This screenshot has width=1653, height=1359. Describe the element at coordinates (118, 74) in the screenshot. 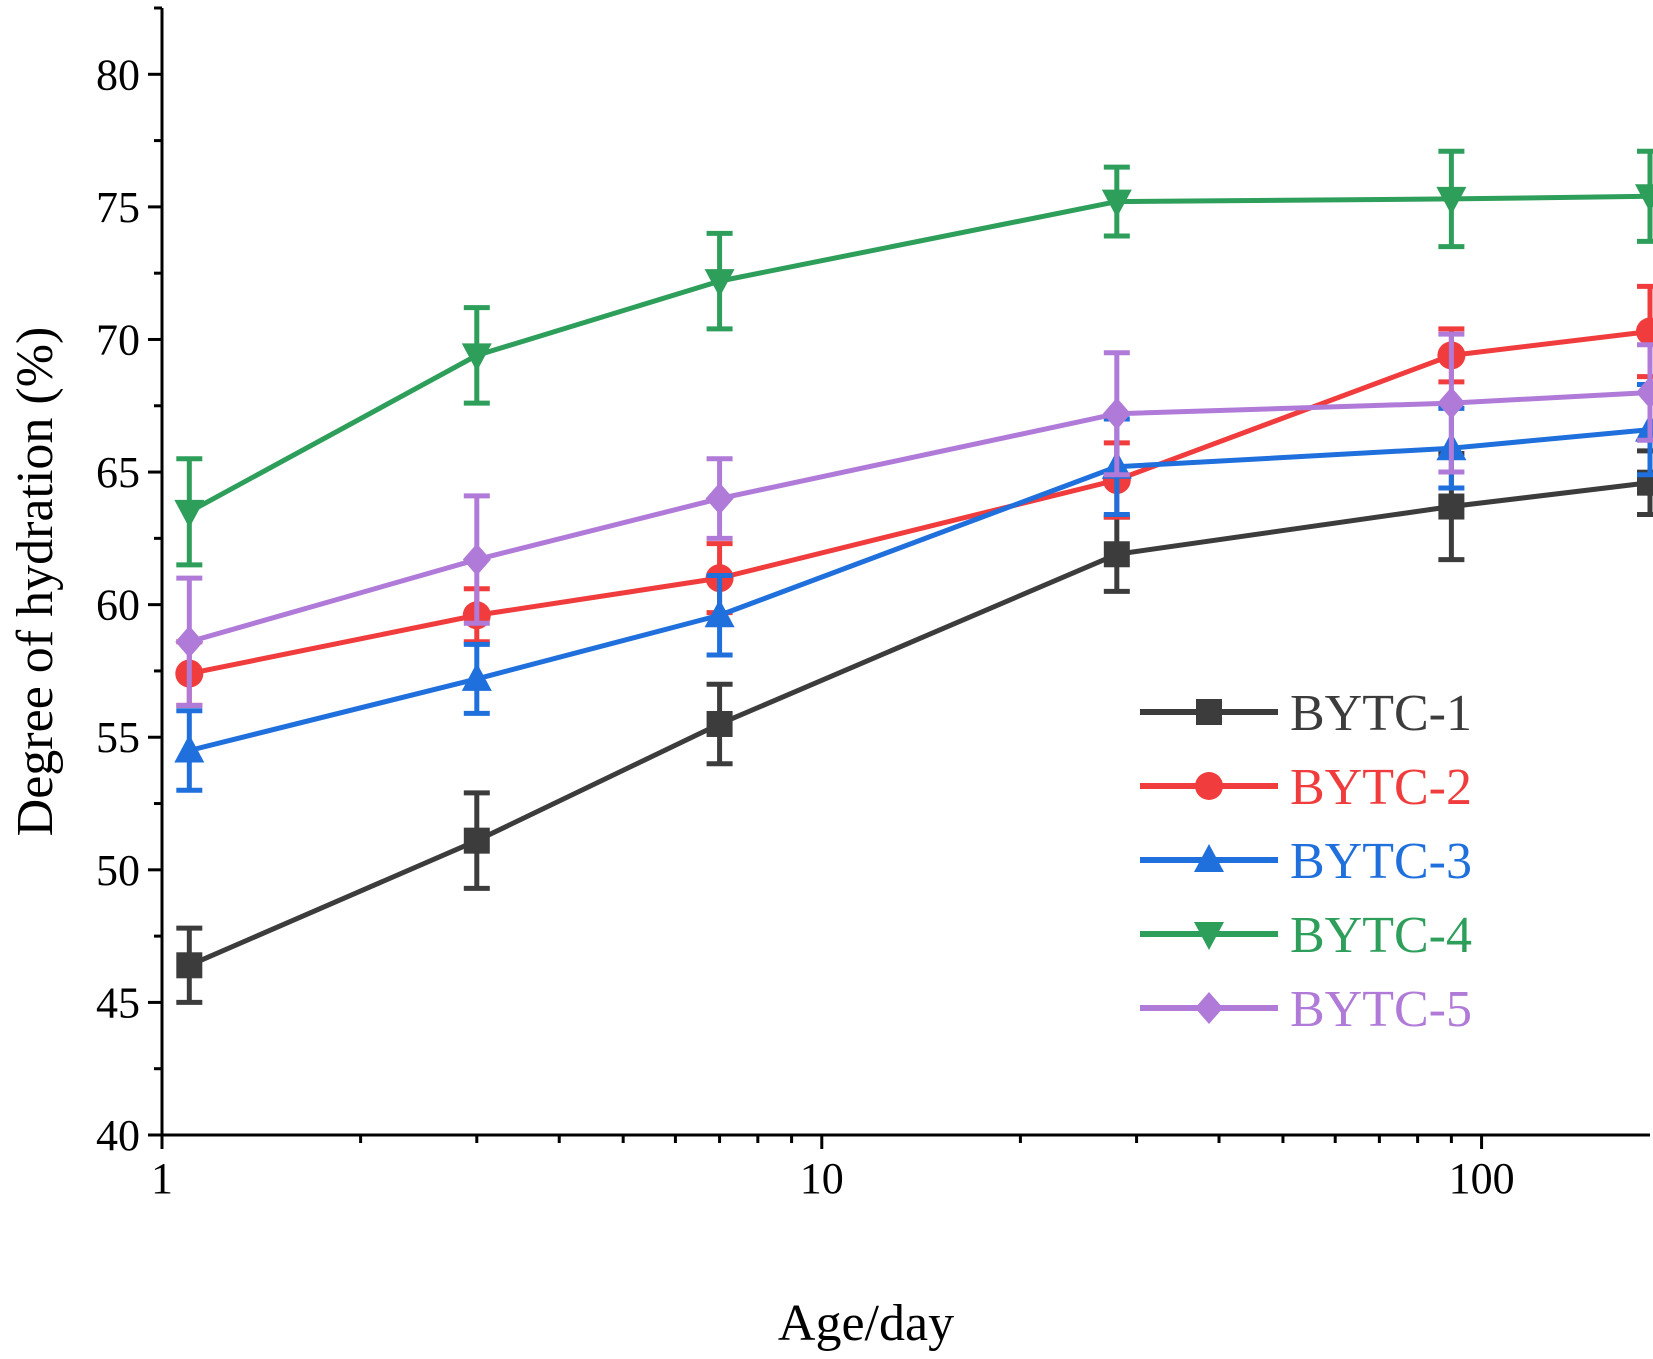

I see `y-tick-label: 80` at that location.